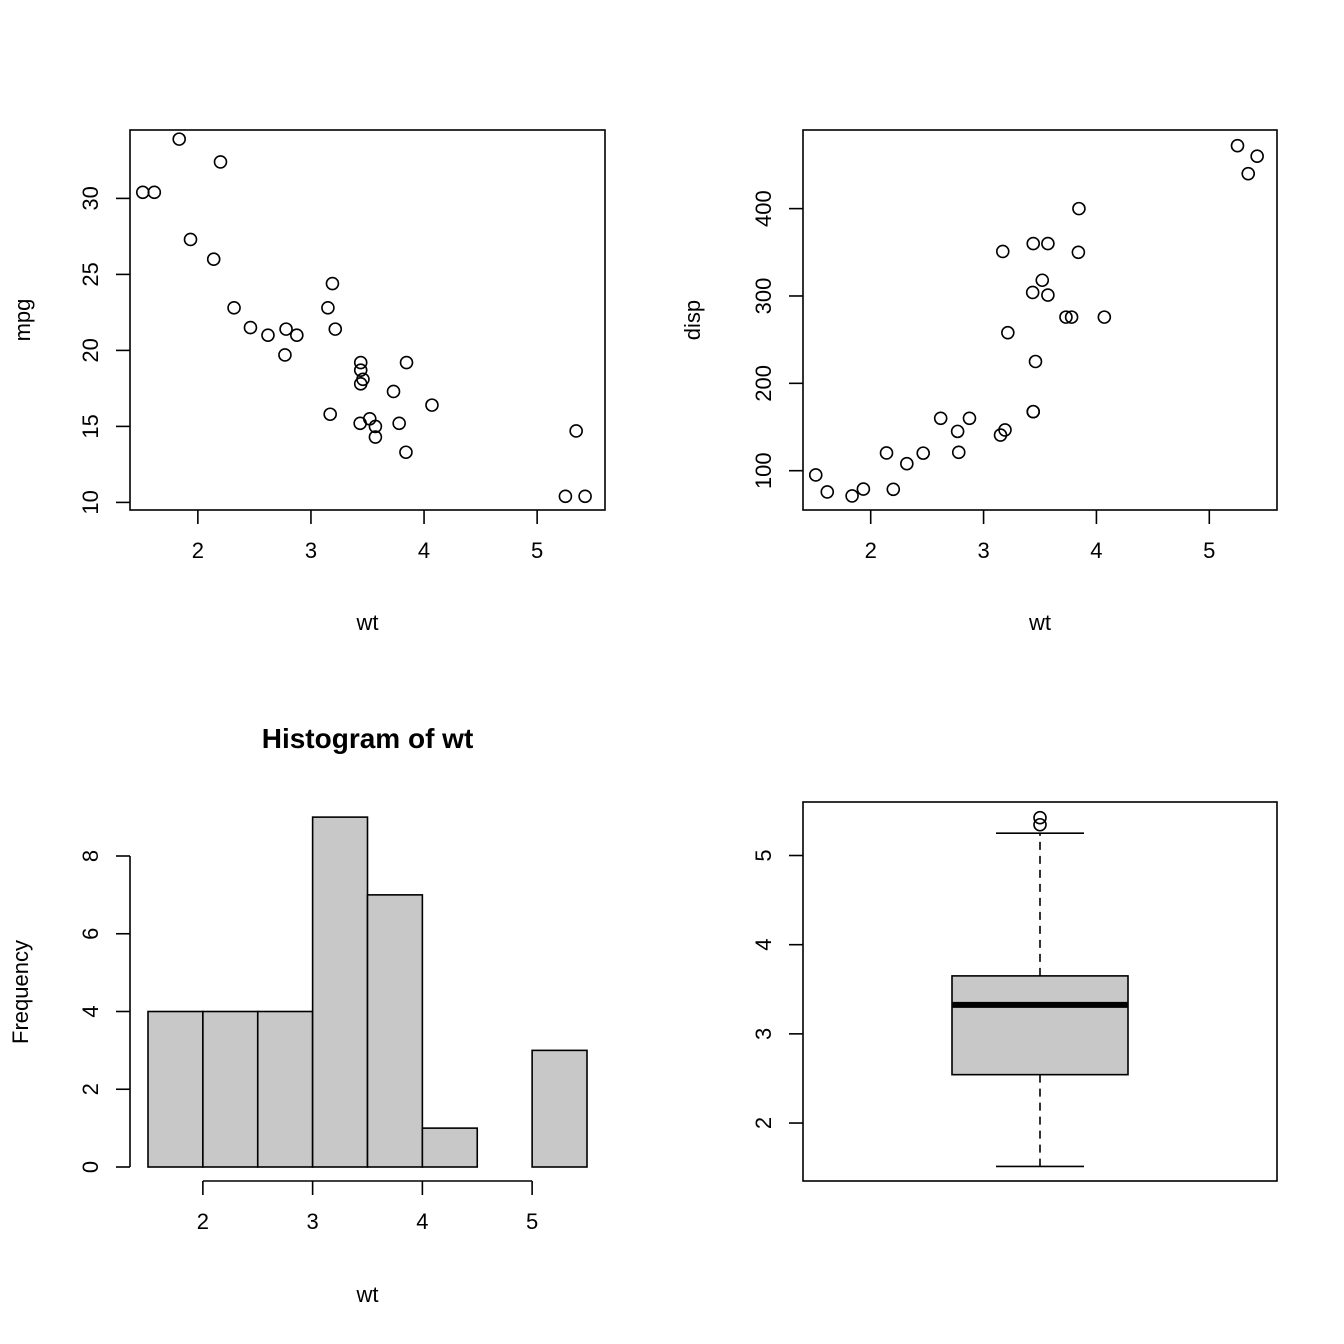 The height and width of the screenshot is (1344, 1344). What do you see at coordinates (1040, 1025) in the screenshot?
I see `iqr-box` at bounding box center [1040, 1025].